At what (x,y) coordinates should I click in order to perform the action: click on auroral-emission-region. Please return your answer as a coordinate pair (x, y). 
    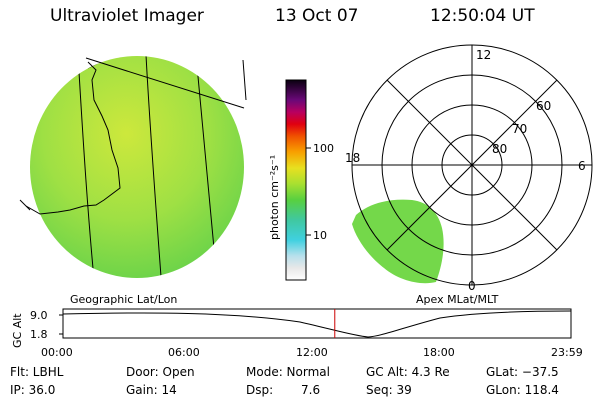
    Looking at the image, I should click on (398, 241).